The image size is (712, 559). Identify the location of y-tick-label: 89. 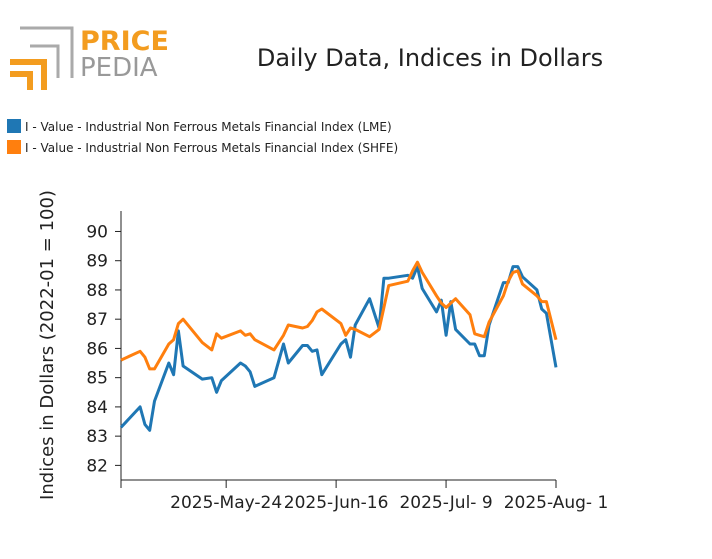
(97, 262).